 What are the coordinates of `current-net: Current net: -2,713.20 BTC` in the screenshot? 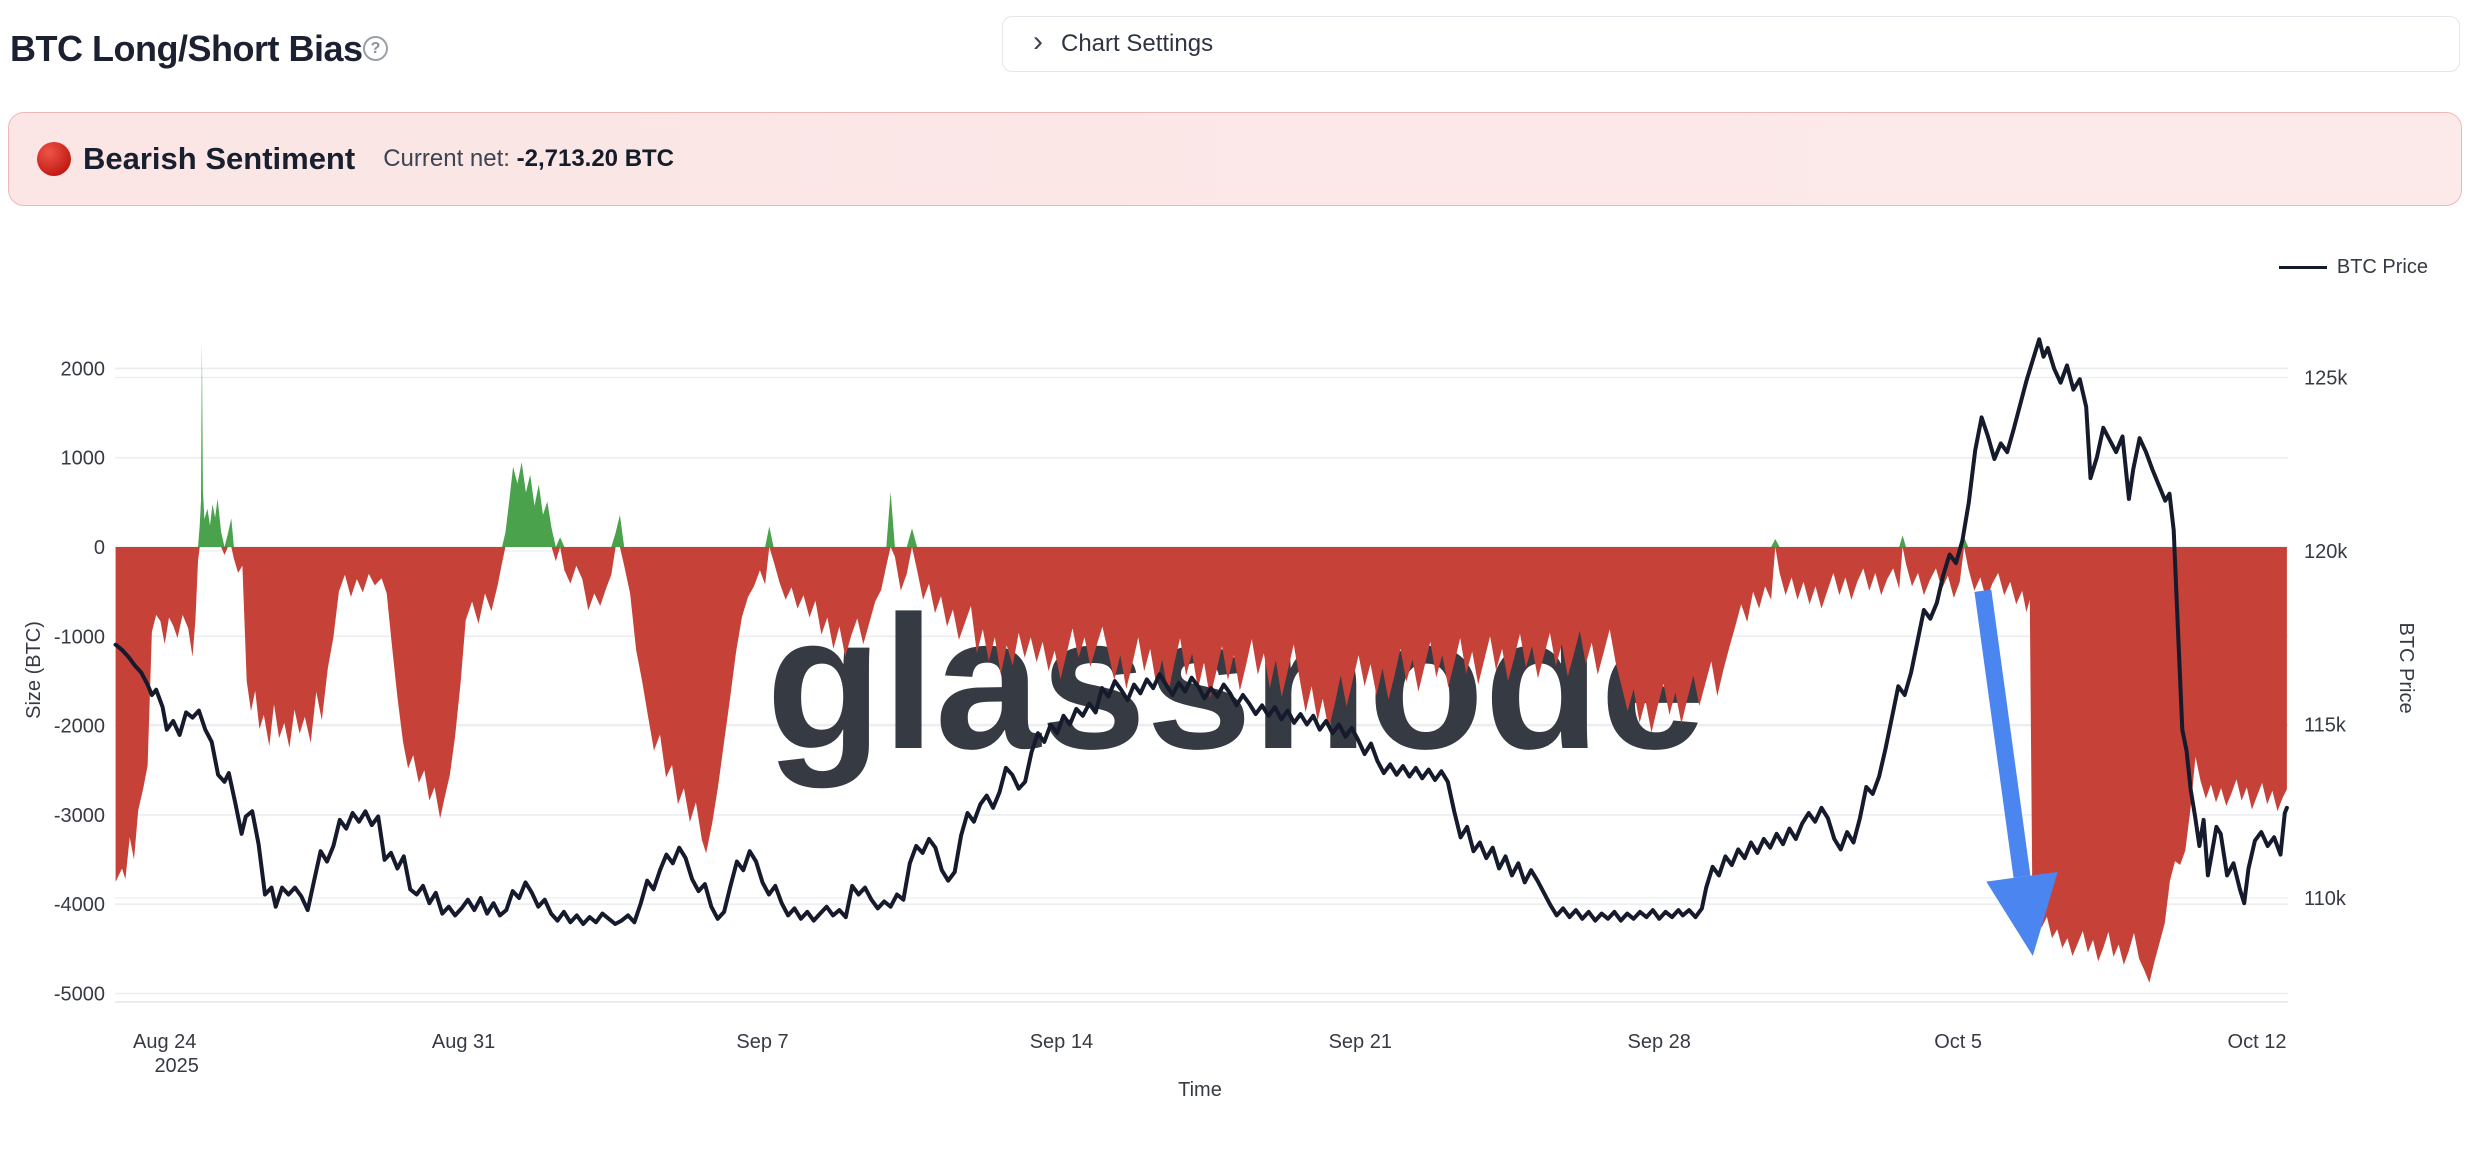 It's located at (528, 159).